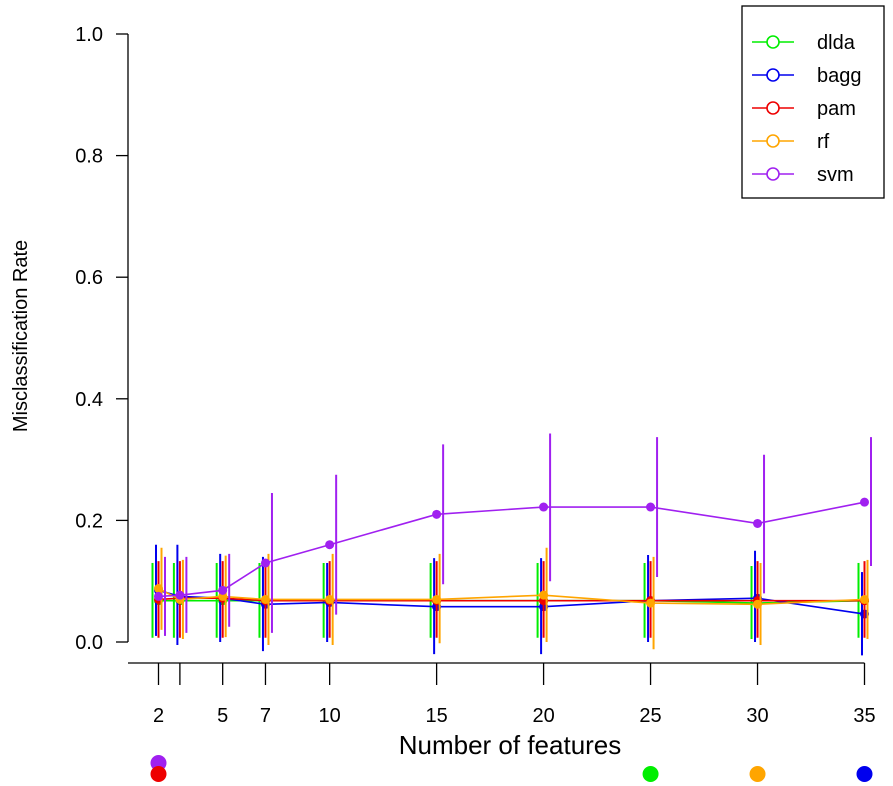 The image size is (893, 786). Describe the element at coordinates (804, 43) in the screenshot. I see `legend-entry-dlda: dlda` at that location.